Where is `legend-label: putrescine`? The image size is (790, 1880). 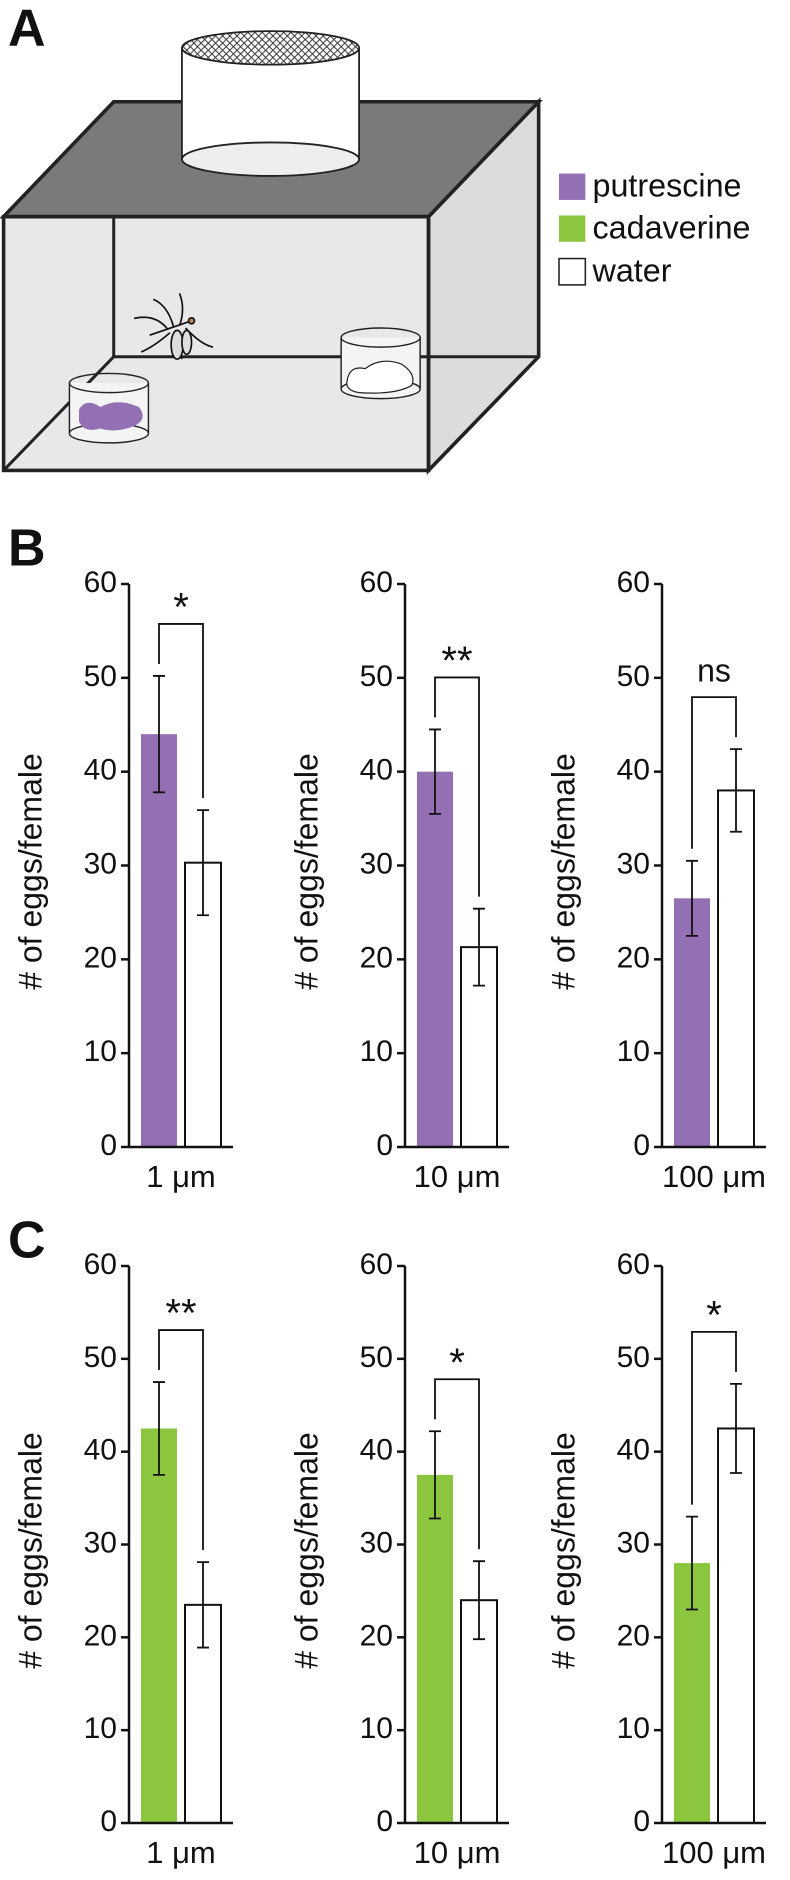
legend-label: putrescine is located at coordinates (667, 185).